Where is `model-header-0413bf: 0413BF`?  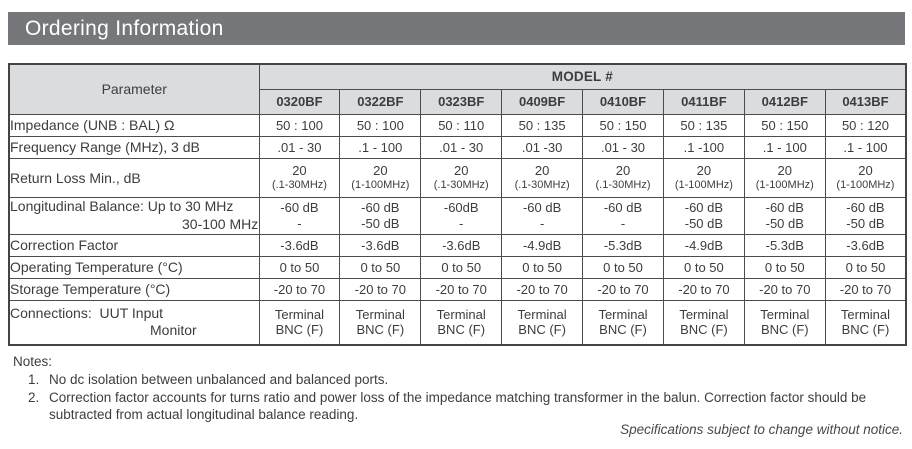
model-header-0413bf: 0413BF is located at coordinates (865, 101).